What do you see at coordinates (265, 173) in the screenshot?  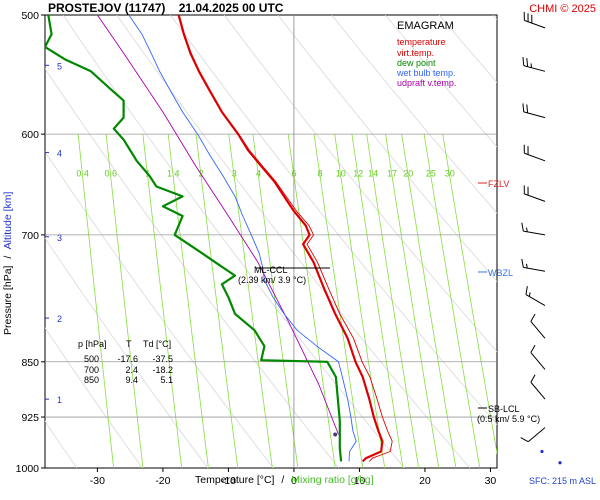 I see `mixing-ratio-labels: 0.4 0.6 1 1.4 2 3 4 6 8 10 12 14 17 20 25 30` at bounding box center [265, 173].